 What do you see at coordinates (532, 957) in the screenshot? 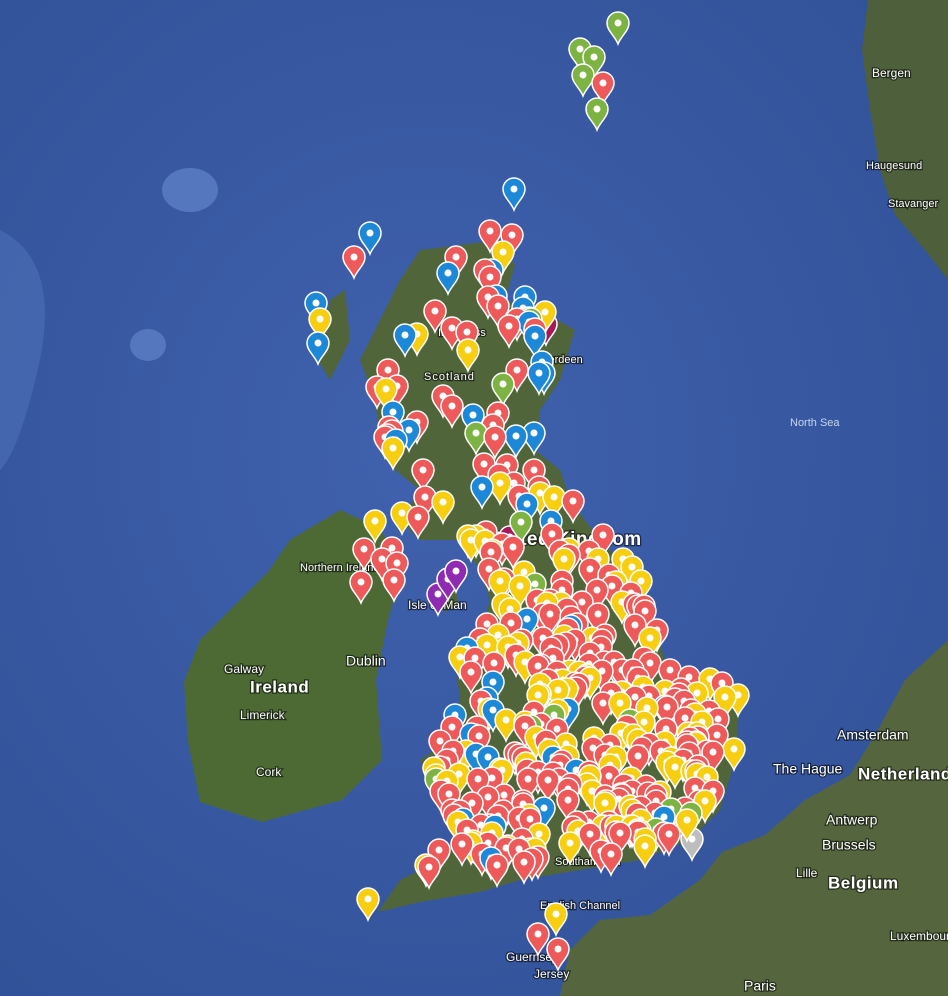
I see `place-label: Guernsey` at bounding box center [532, 957].